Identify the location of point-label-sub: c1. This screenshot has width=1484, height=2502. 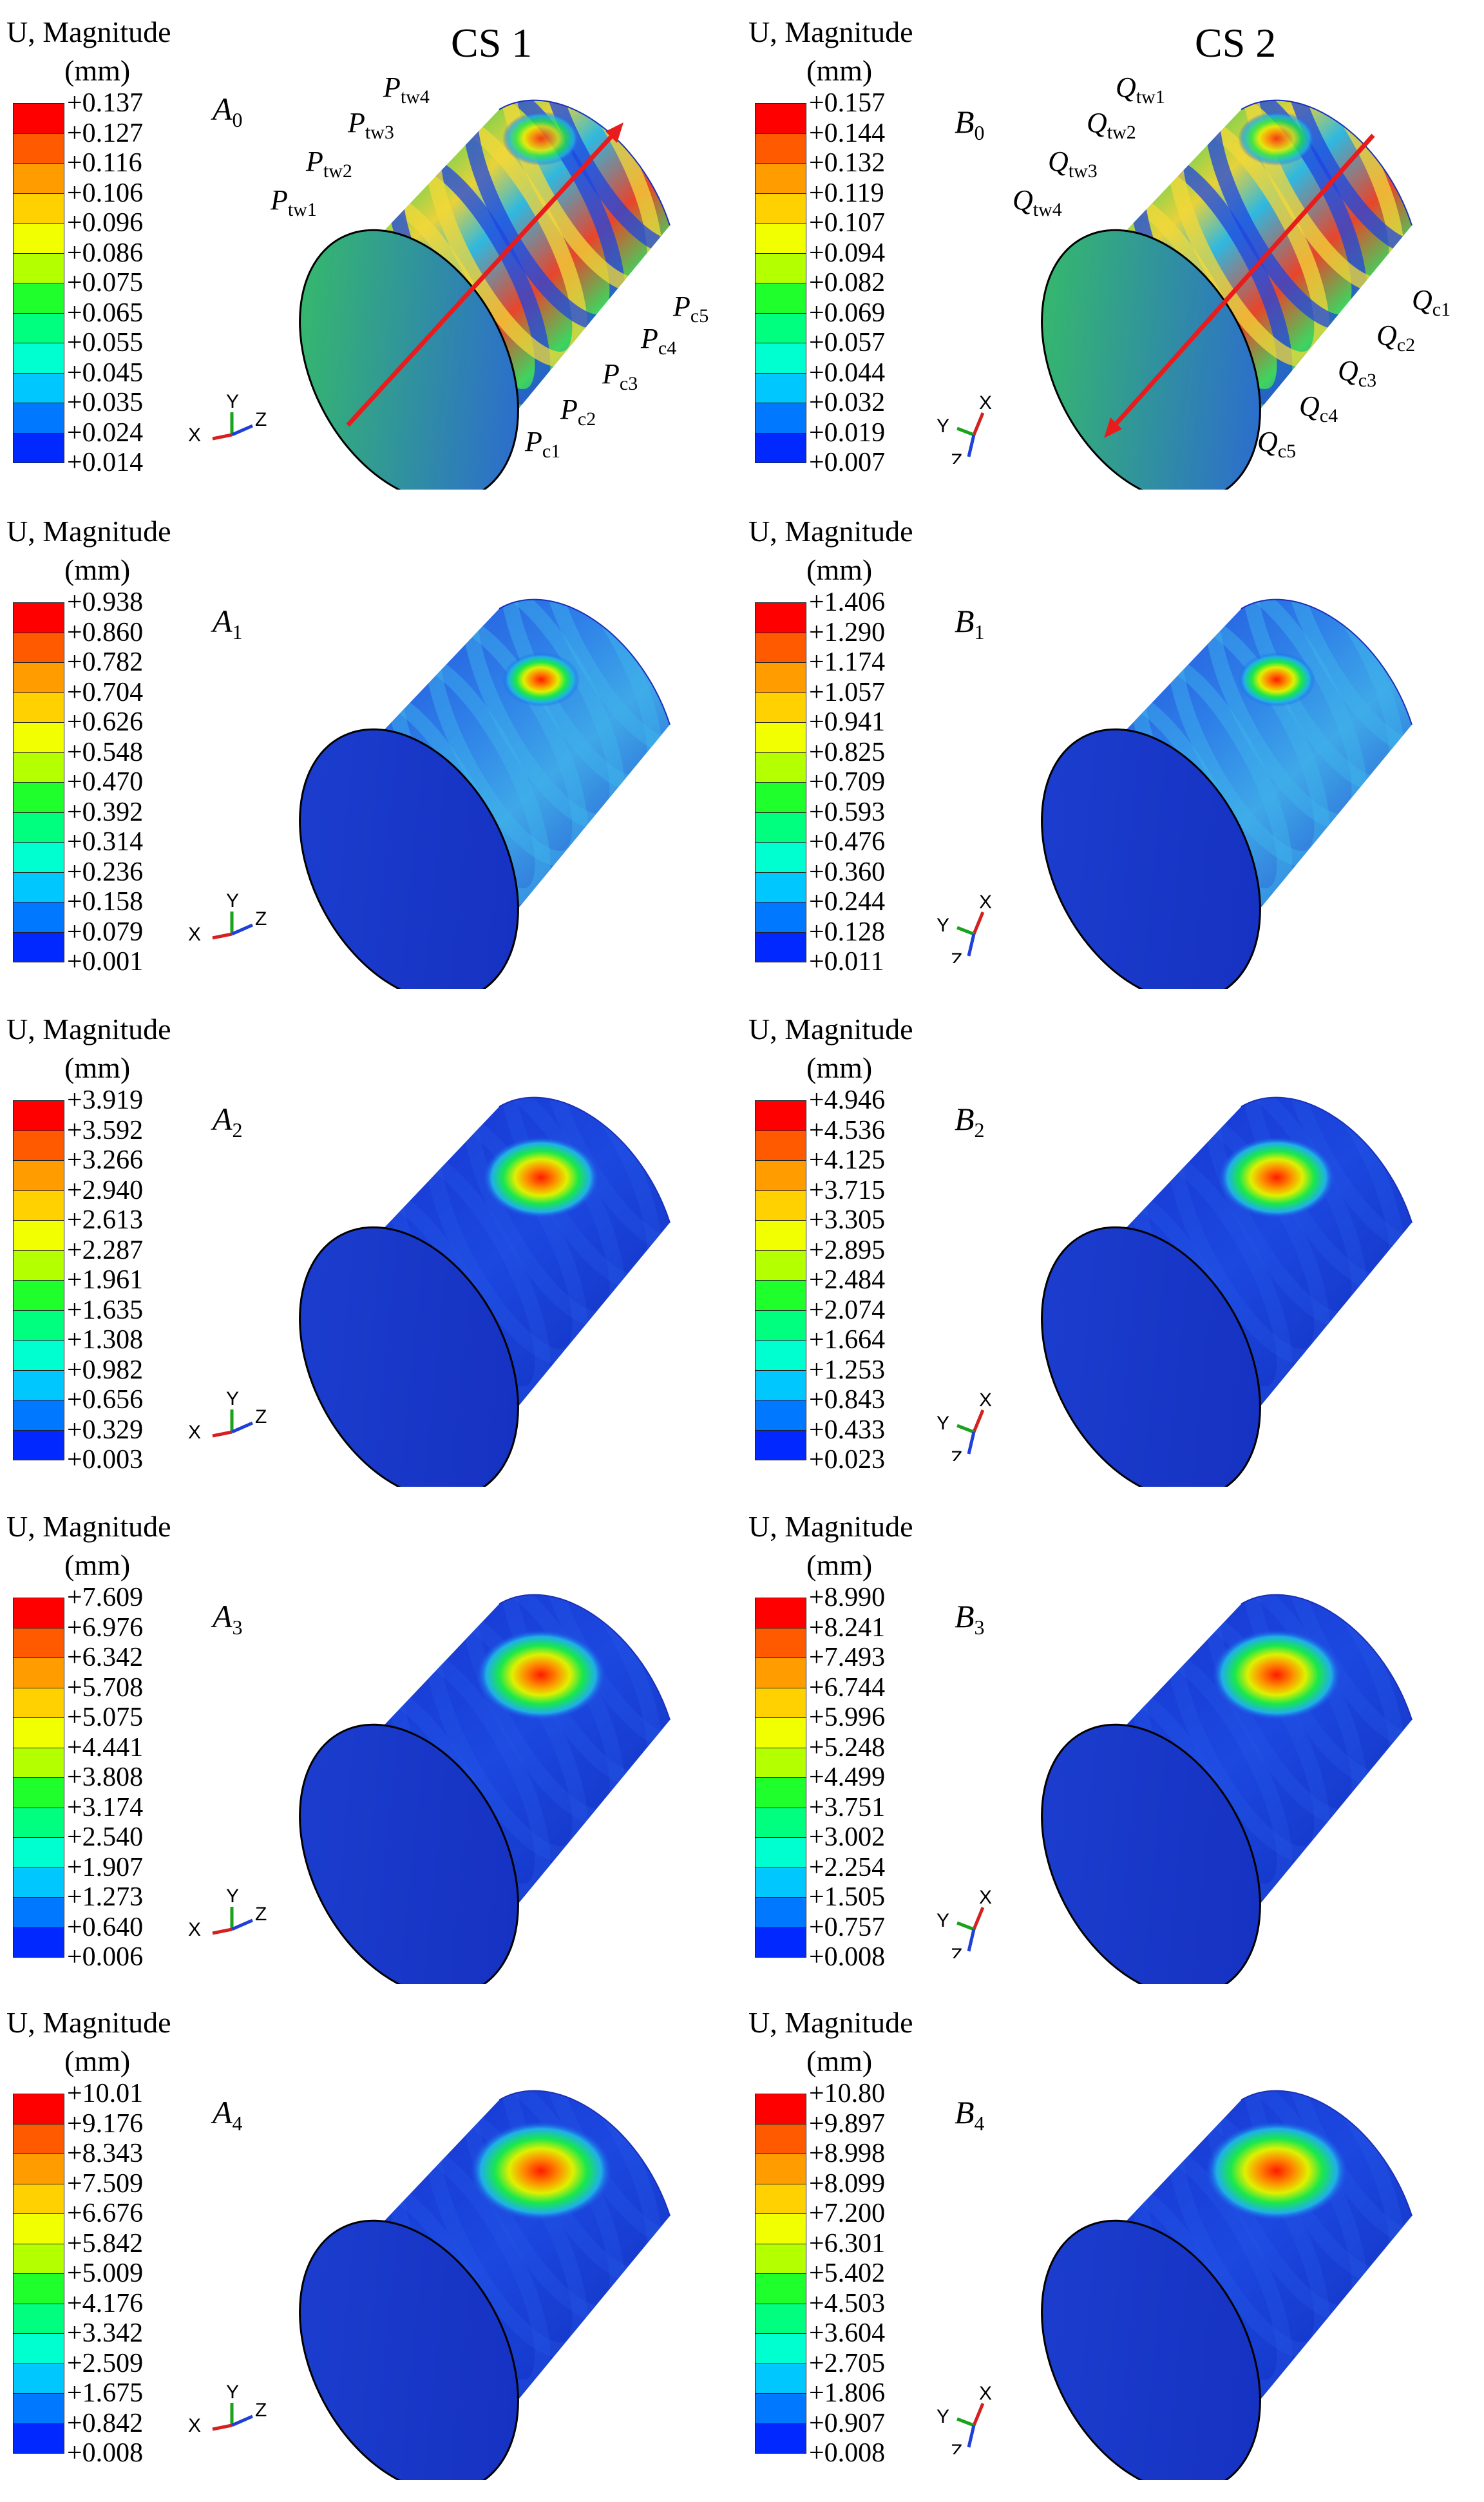
(551, 451).